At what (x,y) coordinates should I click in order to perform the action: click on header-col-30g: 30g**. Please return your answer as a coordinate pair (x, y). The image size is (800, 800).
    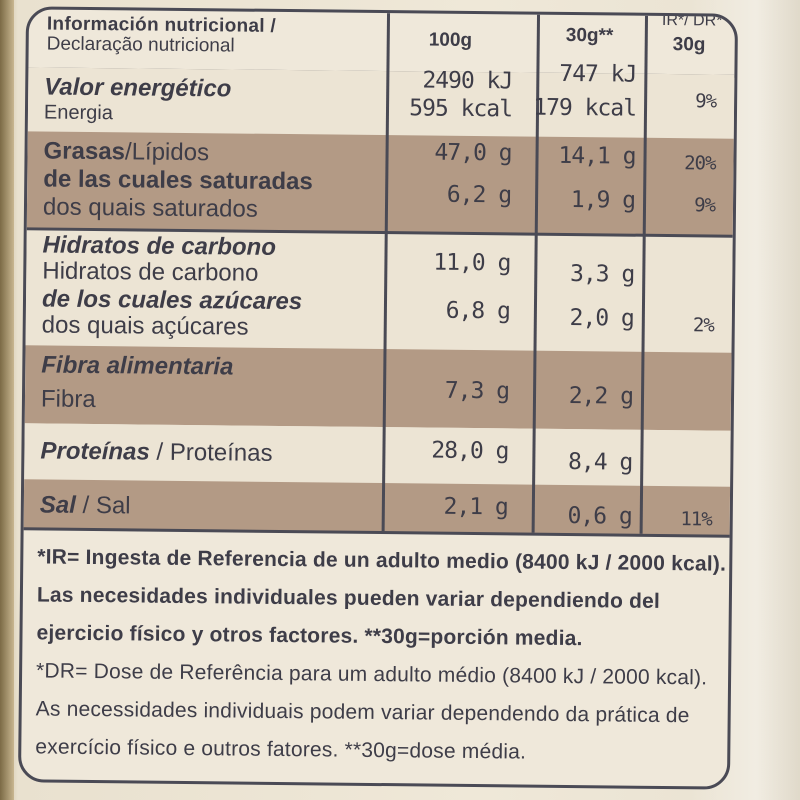
    Looking at the image, I should click on (589, 35).